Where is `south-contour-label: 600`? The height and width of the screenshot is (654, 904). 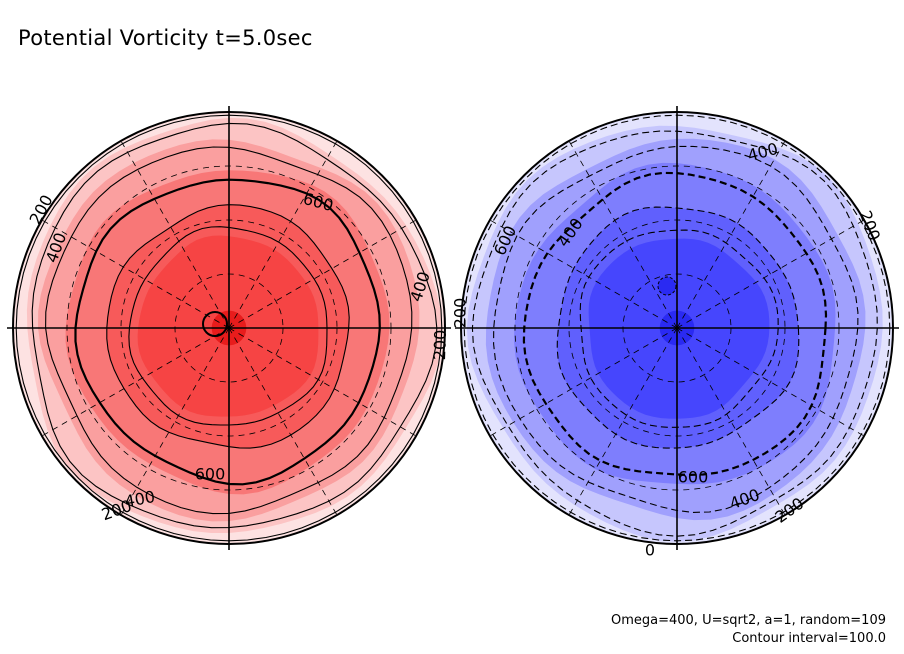
south-contour-label: 600 is located at coordinates (693, 477).